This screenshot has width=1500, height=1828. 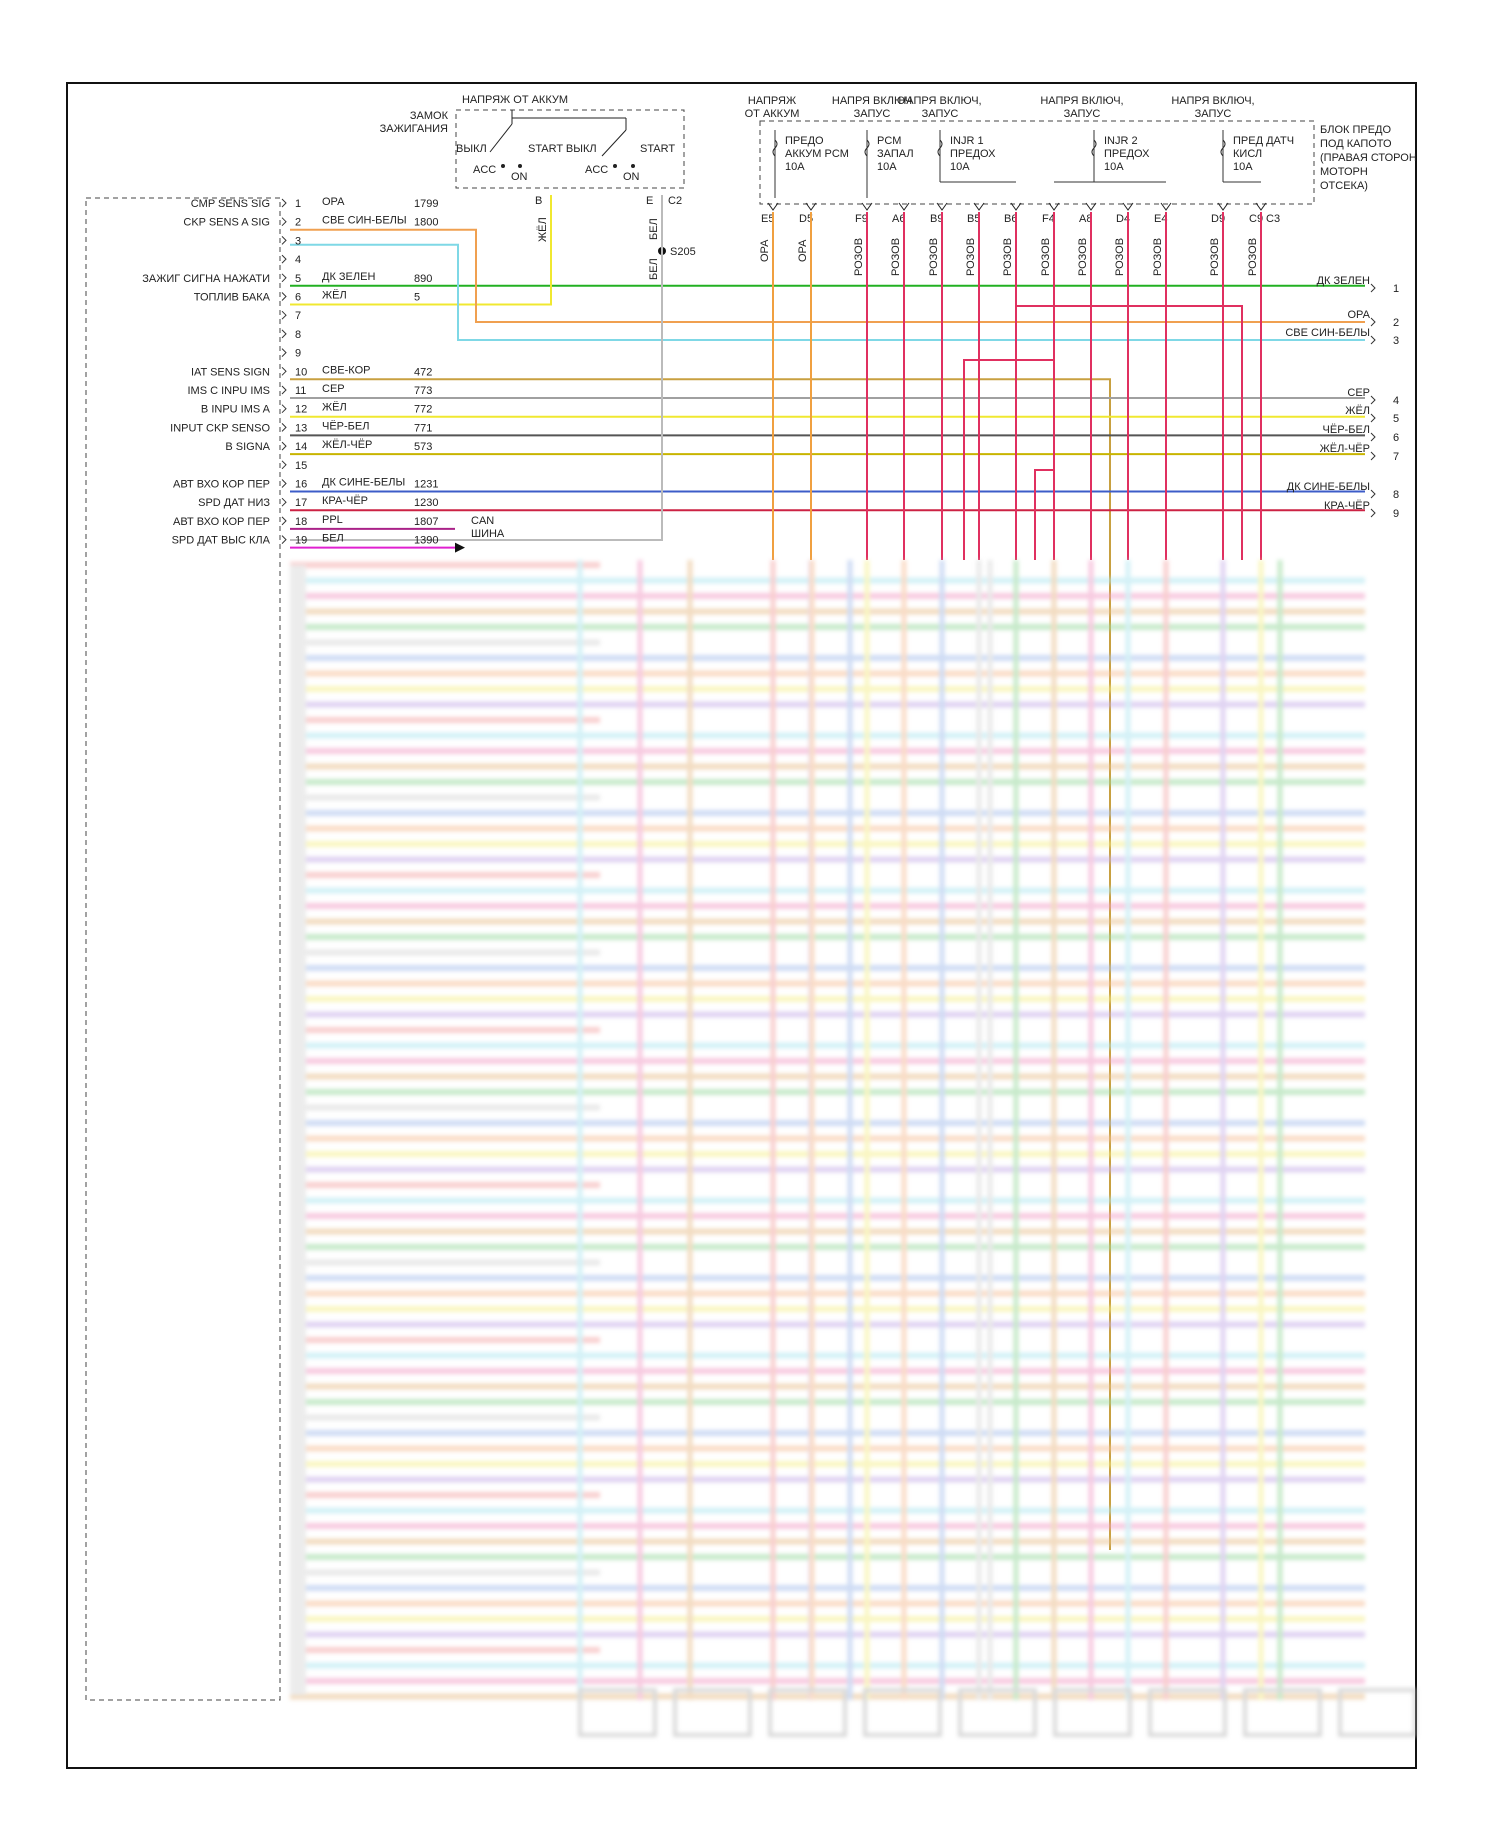 I want to click on pcm-pin-number: 6, so click(x=298, y=298).